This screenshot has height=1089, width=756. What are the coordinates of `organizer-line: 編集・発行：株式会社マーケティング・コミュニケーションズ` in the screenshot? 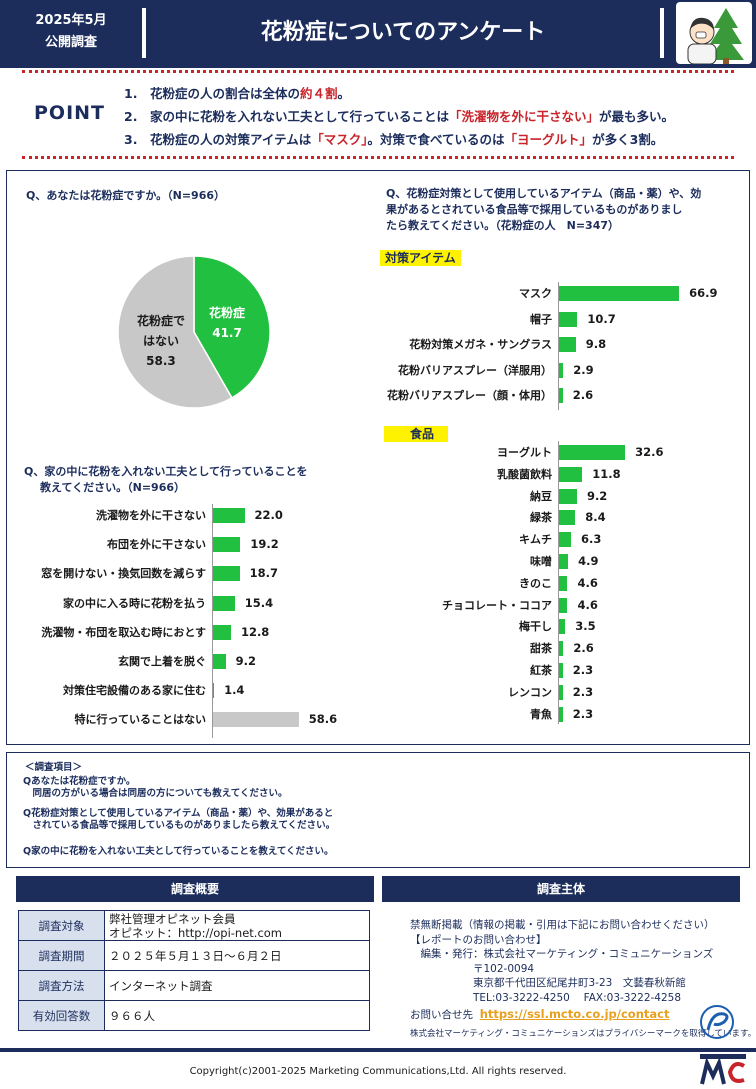 It's located at (562, 954).